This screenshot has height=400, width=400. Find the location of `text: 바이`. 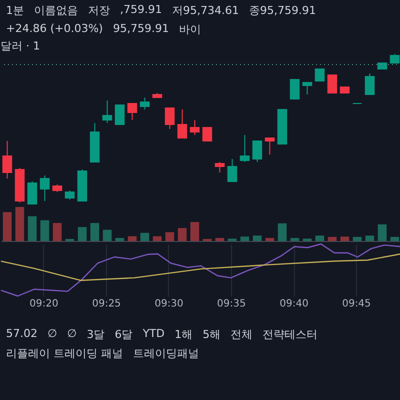

text: 바이 is located at coordinates (189, 29).